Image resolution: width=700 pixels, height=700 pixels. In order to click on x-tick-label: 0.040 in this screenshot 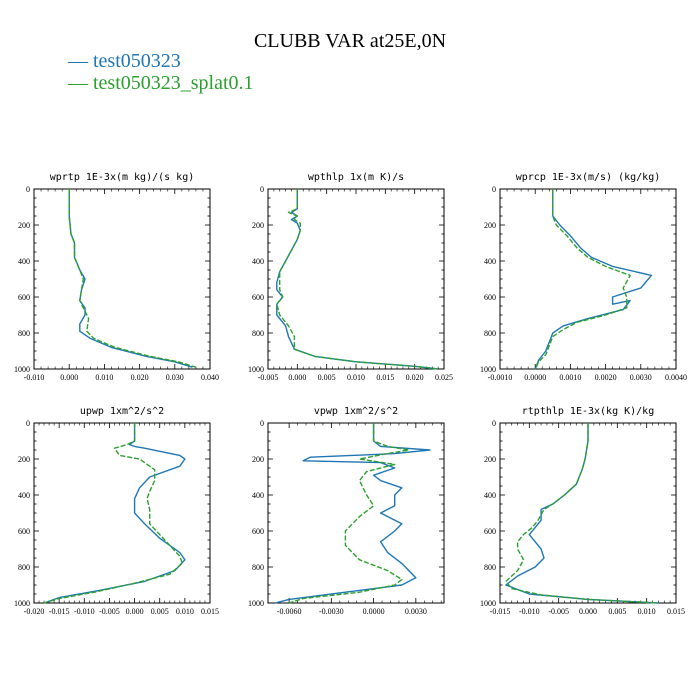, I will do `click(210, 377)`.